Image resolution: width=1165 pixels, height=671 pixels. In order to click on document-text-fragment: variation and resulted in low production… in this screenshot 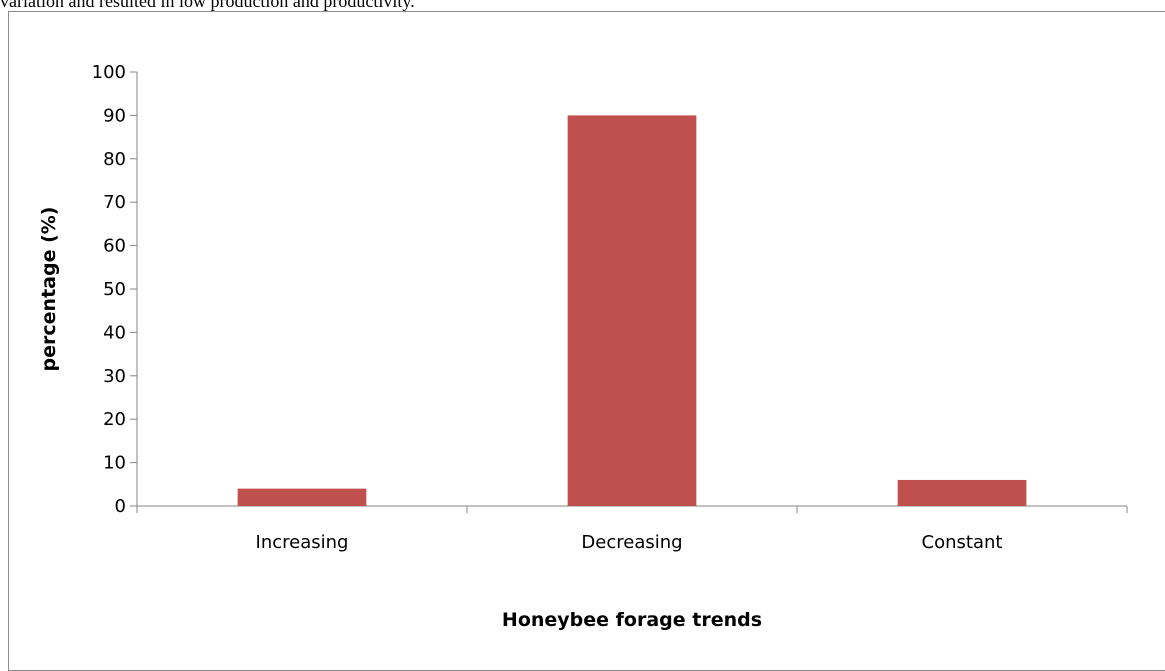, I will do `click(207, 5)`.